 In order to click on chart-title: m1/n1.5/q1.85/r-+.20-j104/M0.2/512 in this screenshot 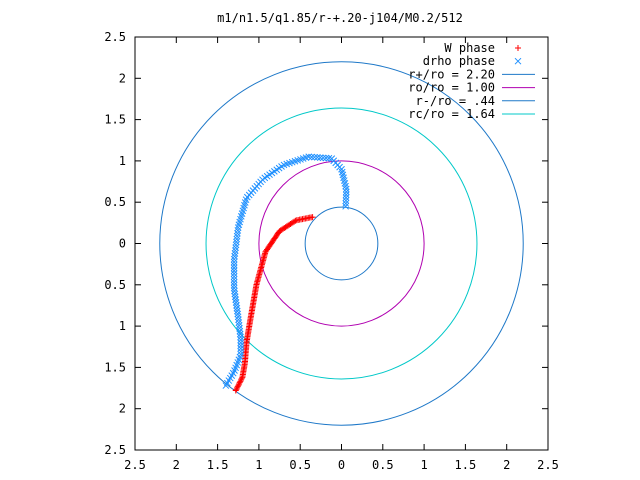, I will do `click(340, 18)`.